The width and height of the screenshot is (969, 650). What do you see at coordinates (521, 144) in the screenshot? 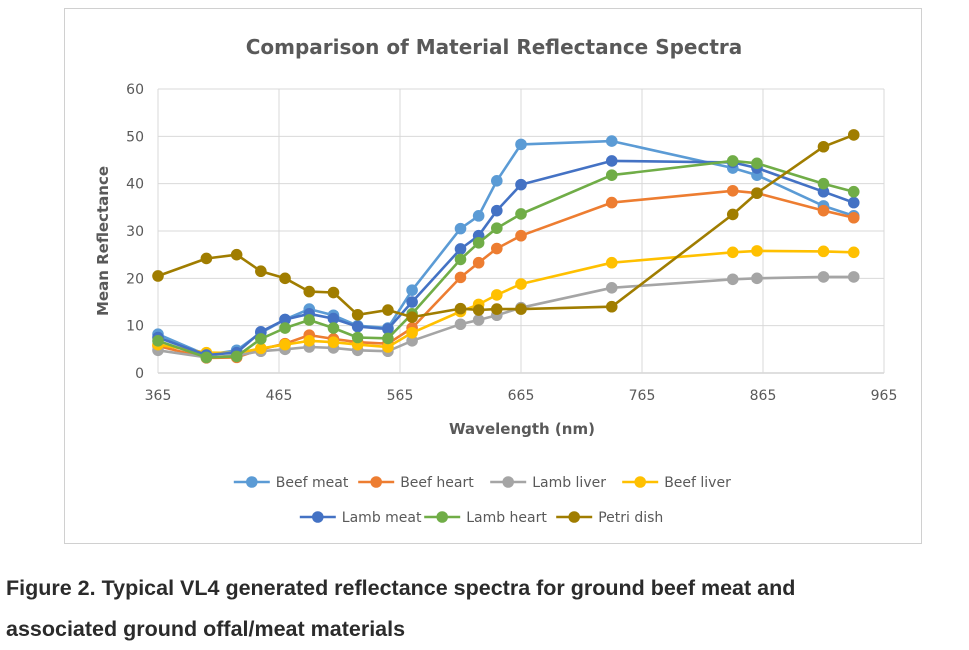
I see `data-point-beef-meat` at bounding box center [521, 144].